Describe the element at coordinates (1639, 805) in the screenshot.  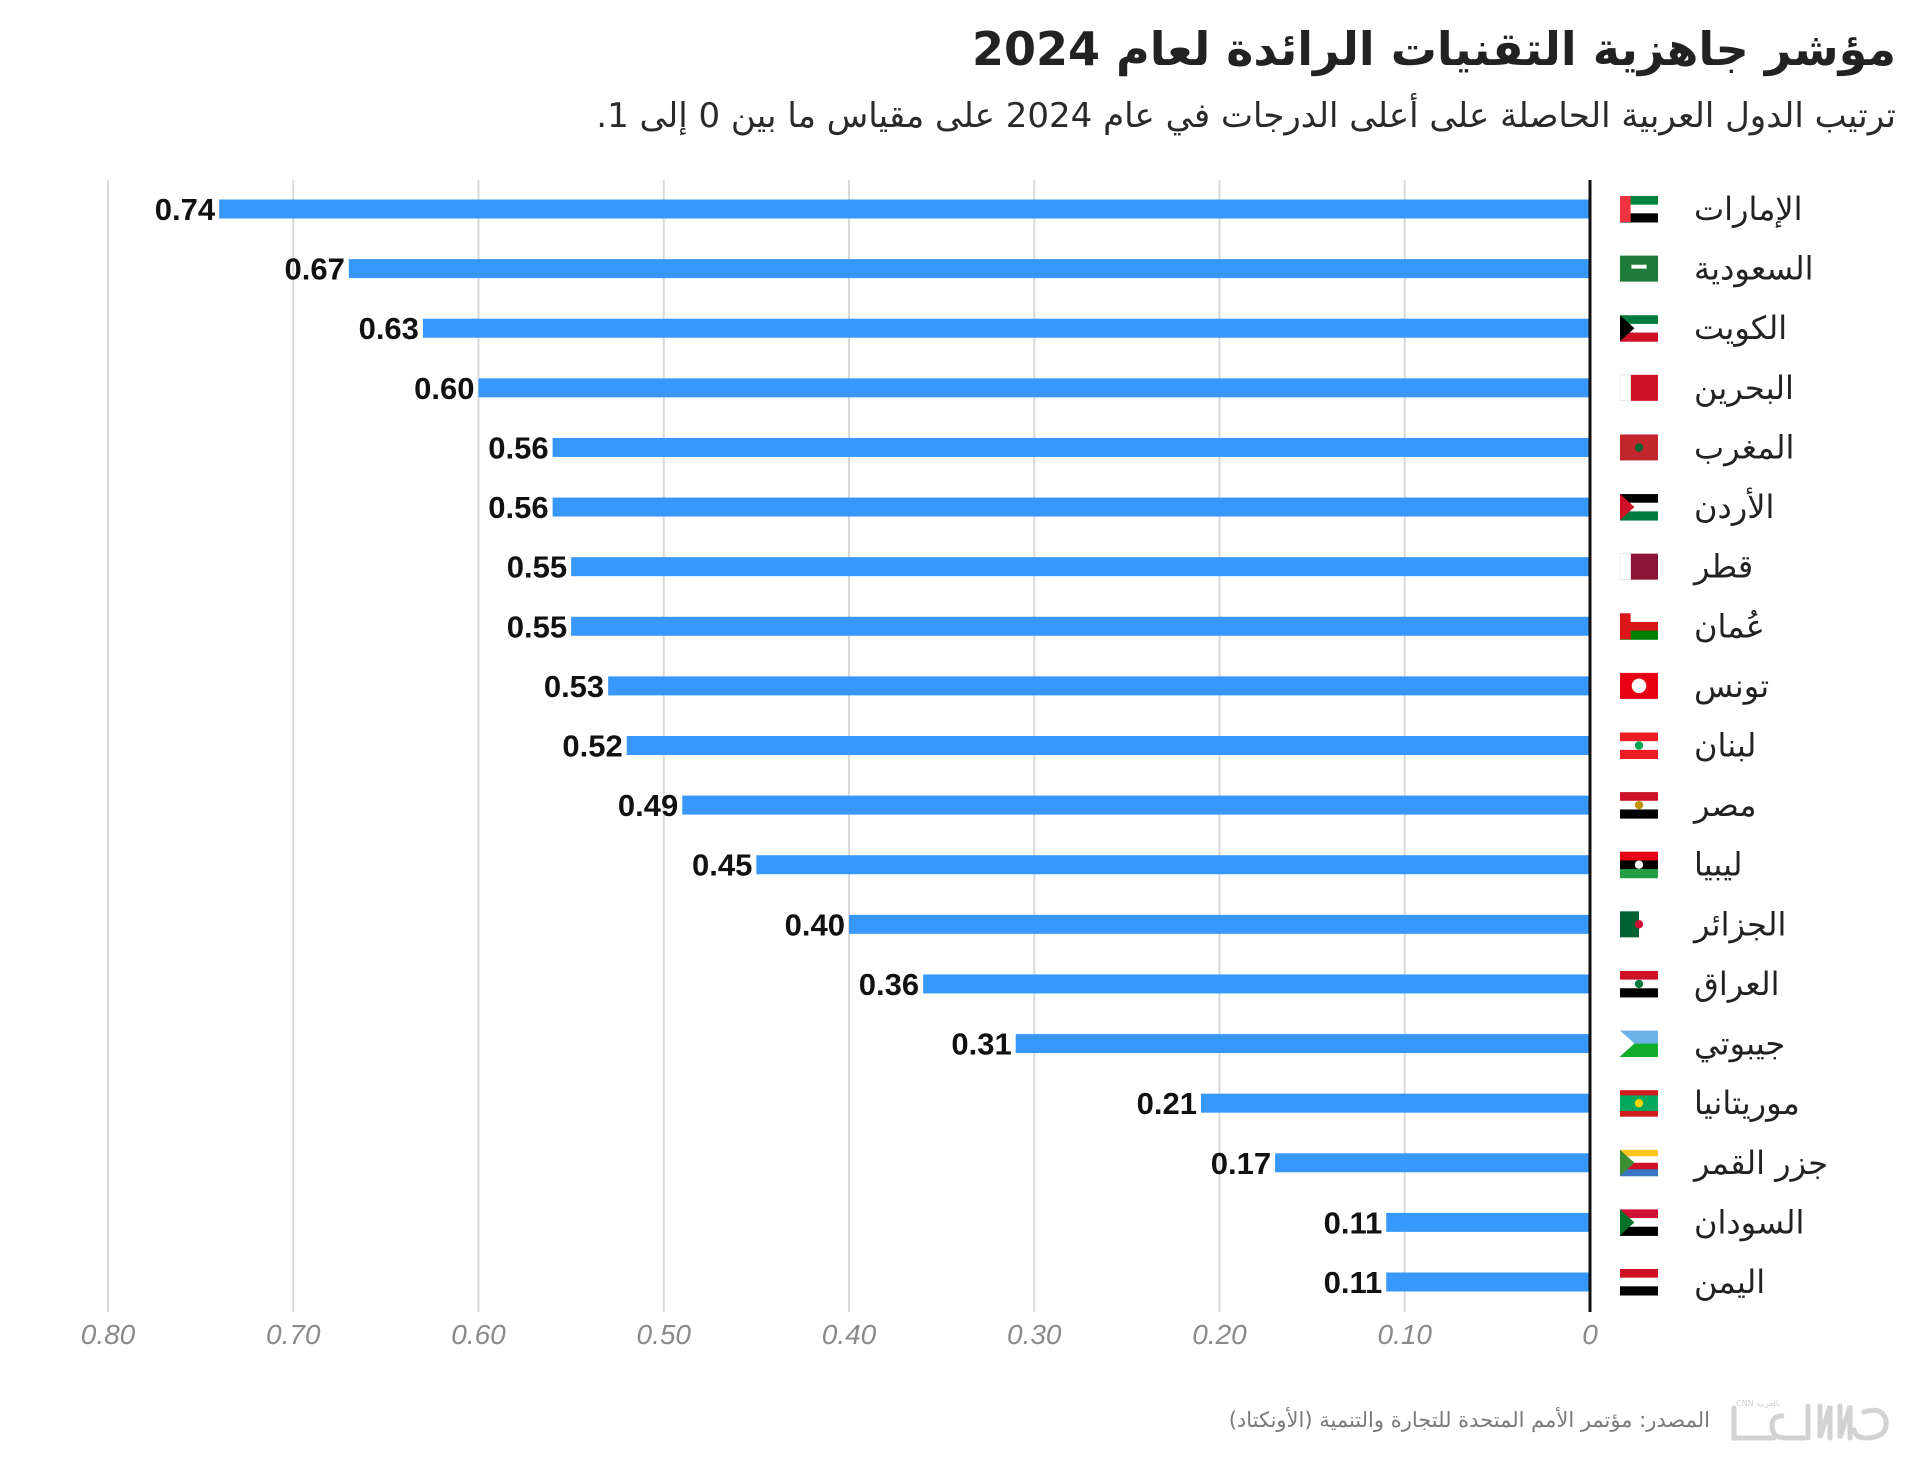
I see `egypt-flag-icon` at that location.